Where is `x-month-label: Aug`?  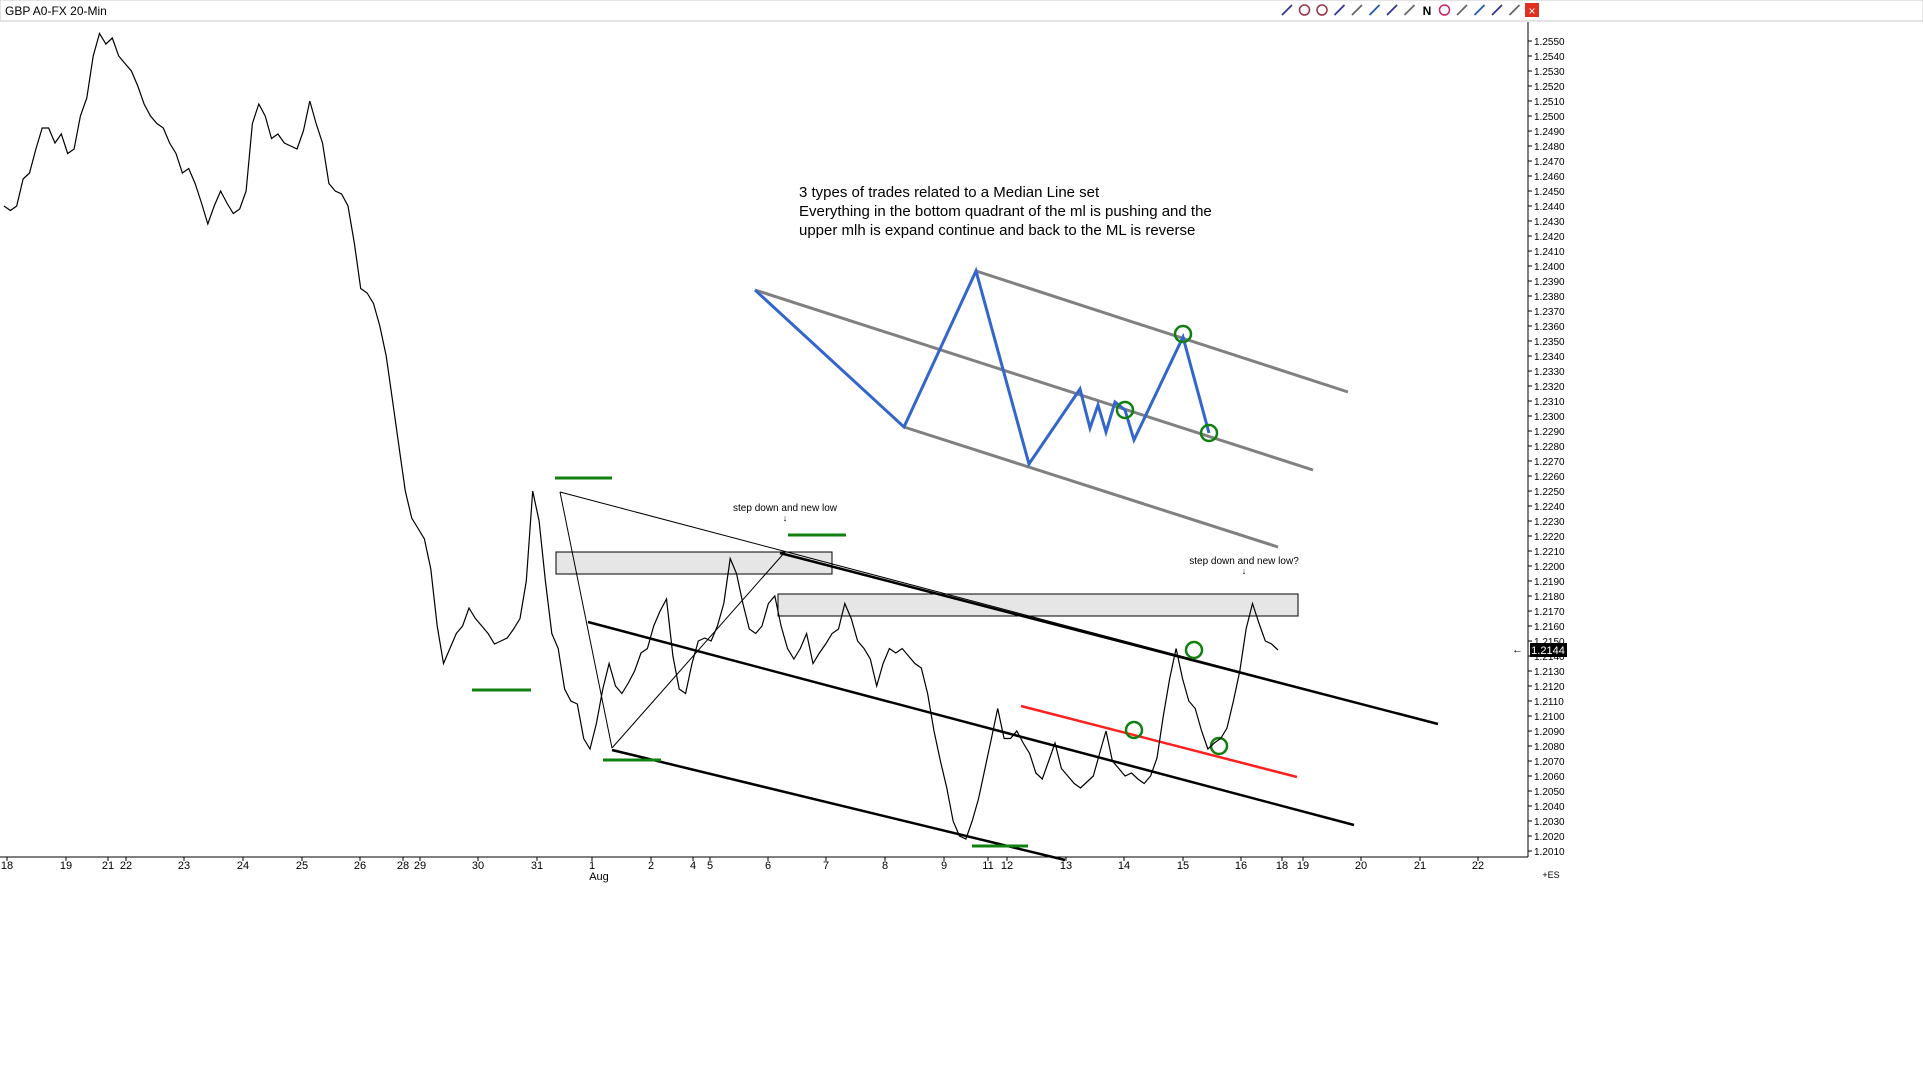 x-month-label: Aug is located at coordinates (599, 877).